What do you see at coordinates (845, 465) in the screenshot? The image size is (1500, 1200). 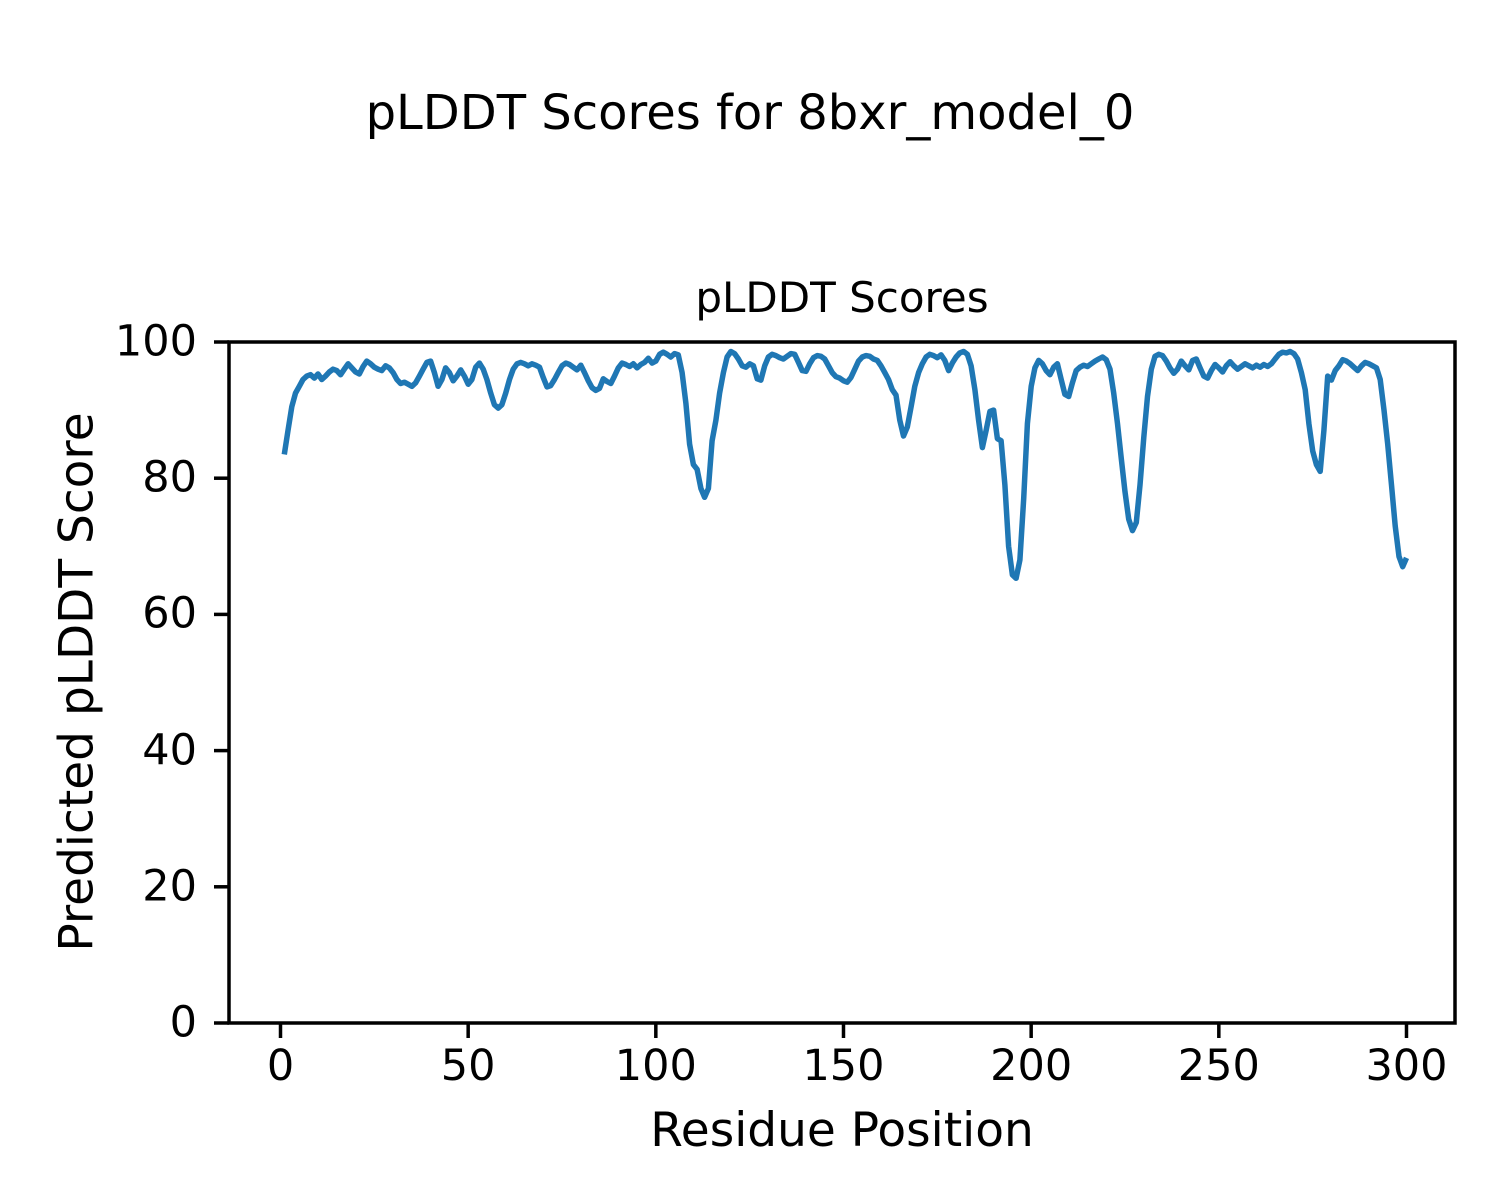 I see `plddt-line` at bounding box center [845, 465].